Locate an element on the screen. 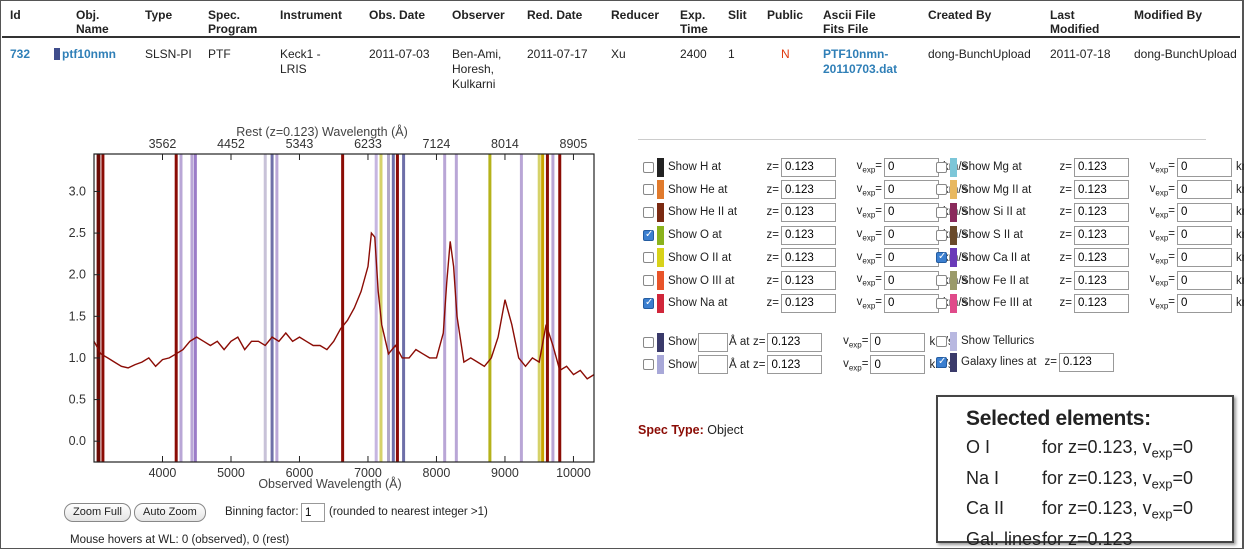 Image resolution: width=1244 pixels, height=551 pixels. header-observer: Observer is located at coordinates (478, 15).